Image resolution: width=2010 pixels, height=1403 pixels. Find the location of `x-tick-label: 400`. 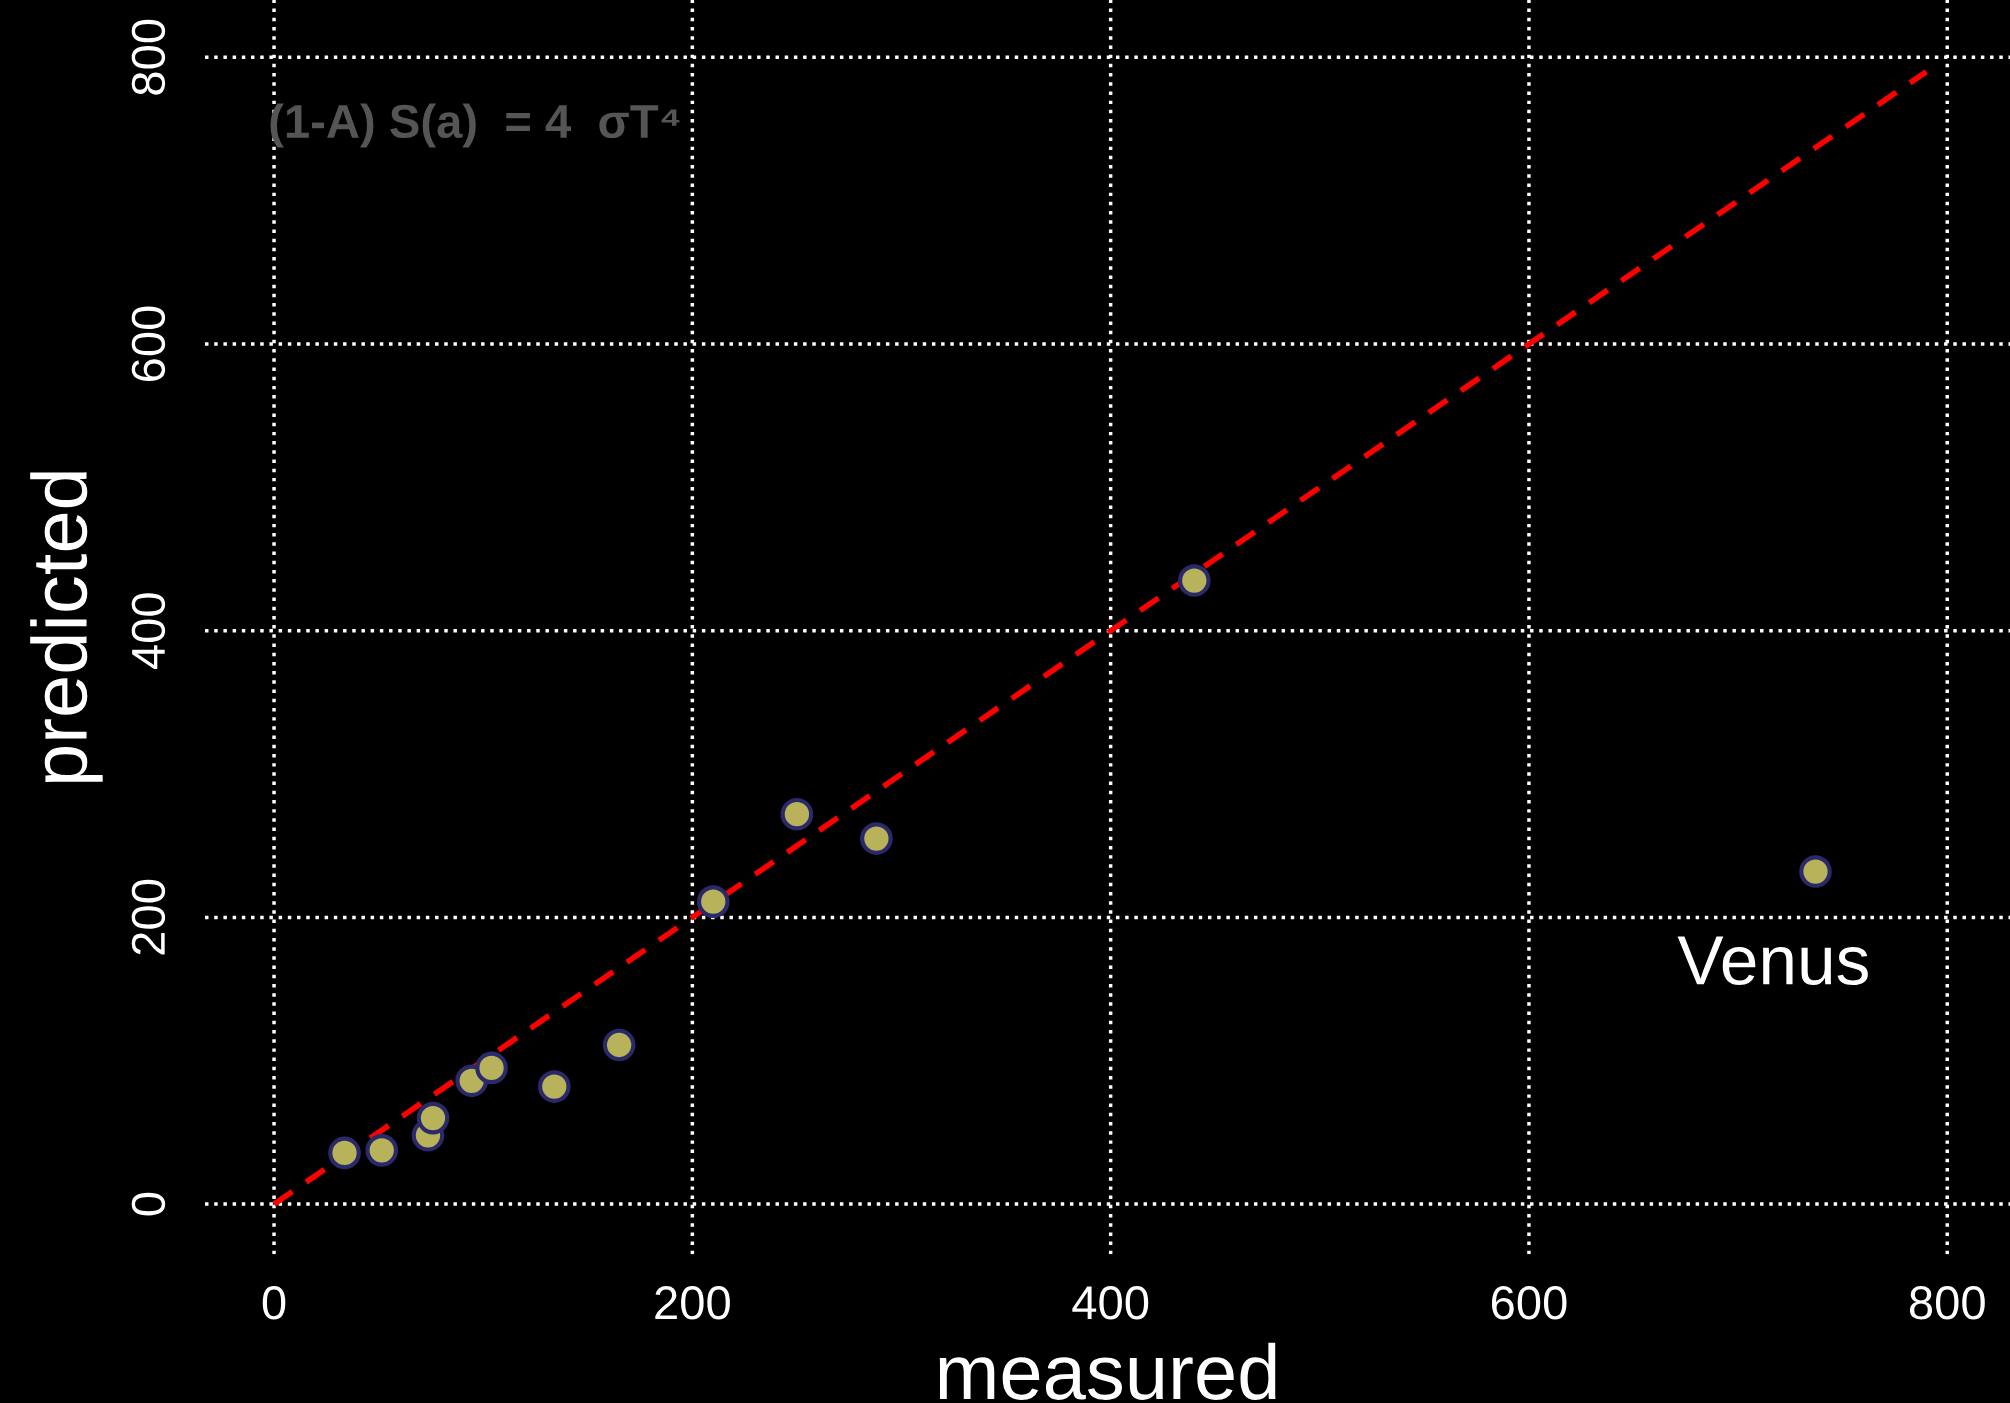

x-tick-label: 400 is located at coordinates (1110, 1303).